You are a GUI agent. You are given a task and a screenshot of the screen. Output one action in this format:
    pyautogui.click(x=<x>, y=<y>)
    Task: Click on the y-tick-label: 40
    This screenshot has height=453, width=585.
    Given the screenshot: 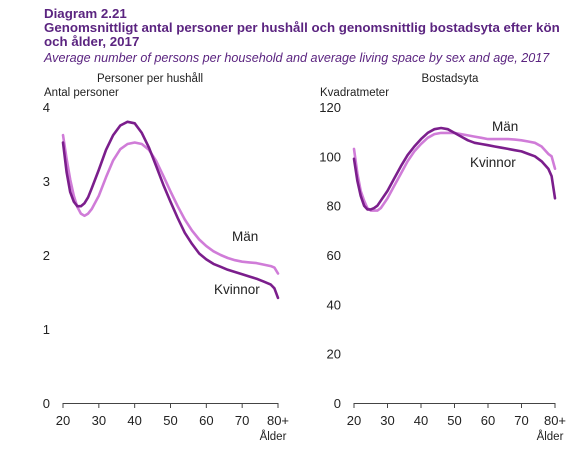 What is the action you would take?
    pyautogui.click(x=334, y=304)
    